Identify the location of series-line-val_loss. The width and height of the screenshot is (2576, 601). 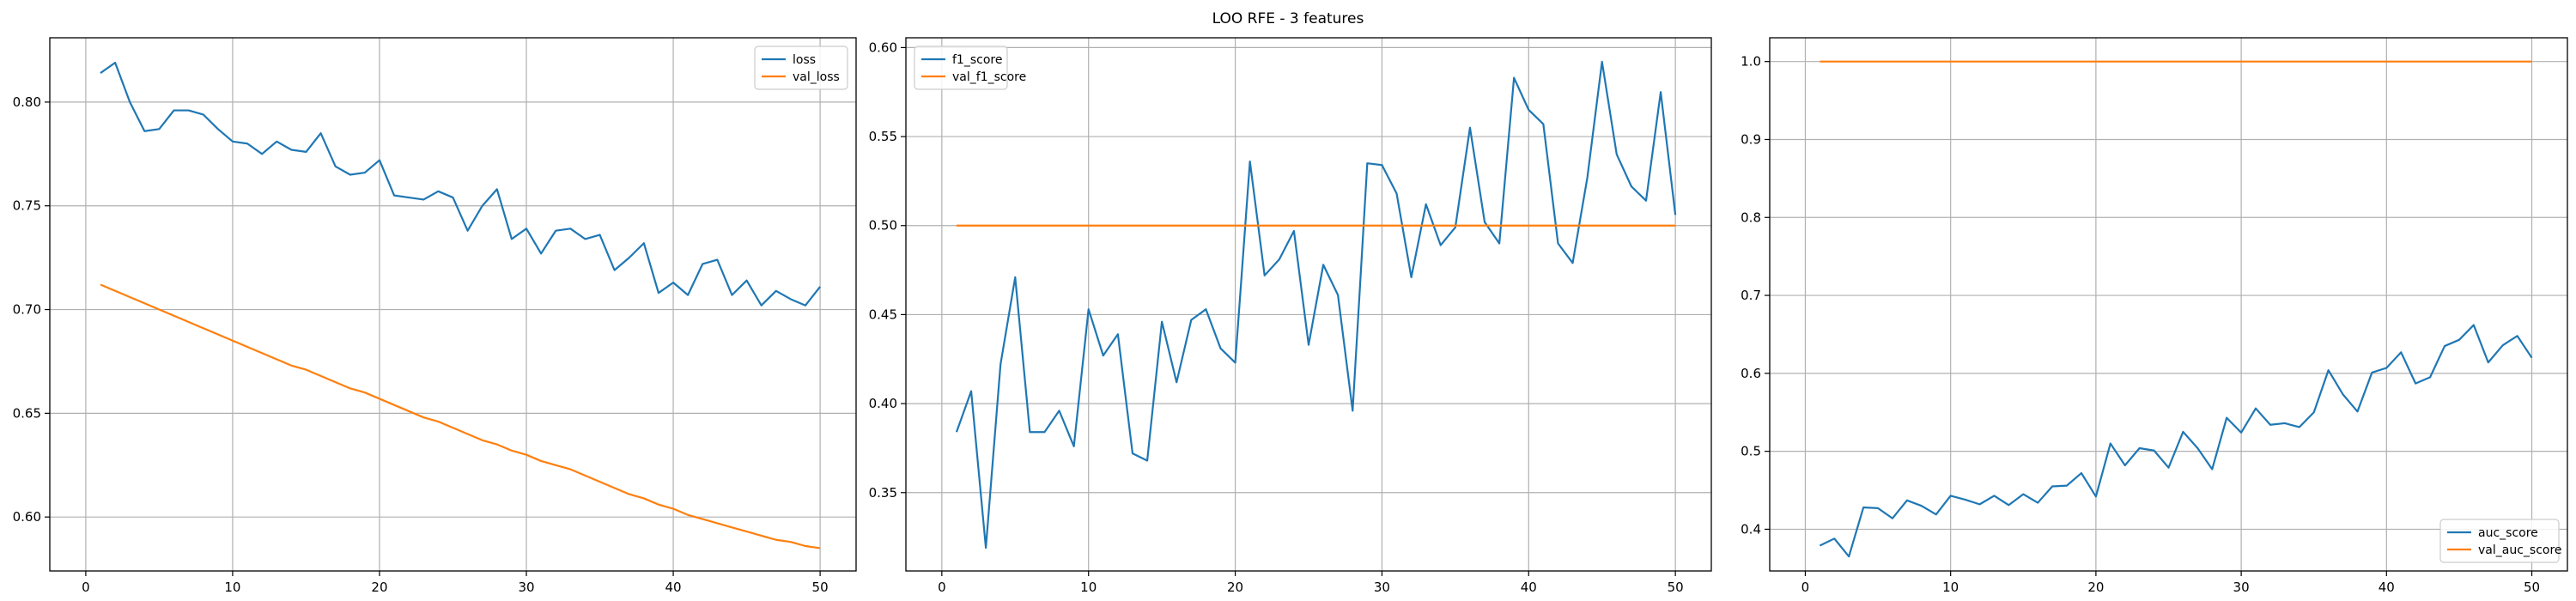
(461, 416).